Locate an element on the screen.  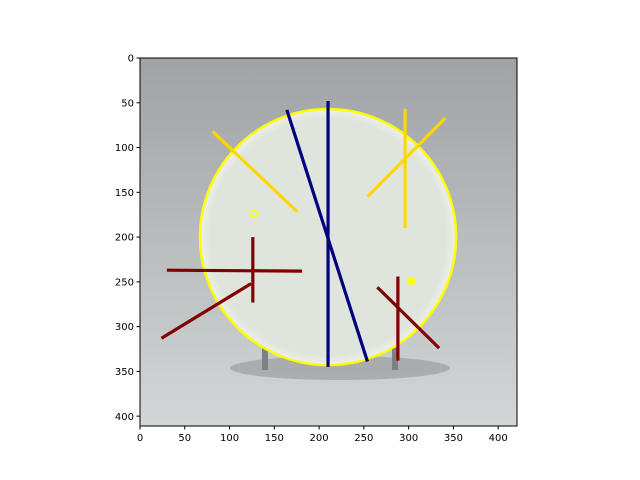
x-tick-label: 250 is located at coordinates (363, 438).